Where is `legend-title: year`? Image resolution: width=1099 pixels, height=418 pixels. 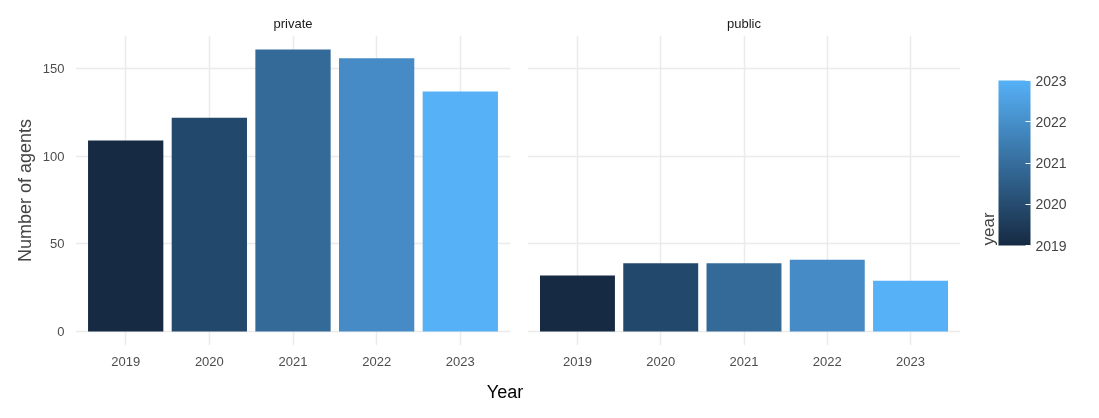 legend-title: year is located at coordinates (988, 229).